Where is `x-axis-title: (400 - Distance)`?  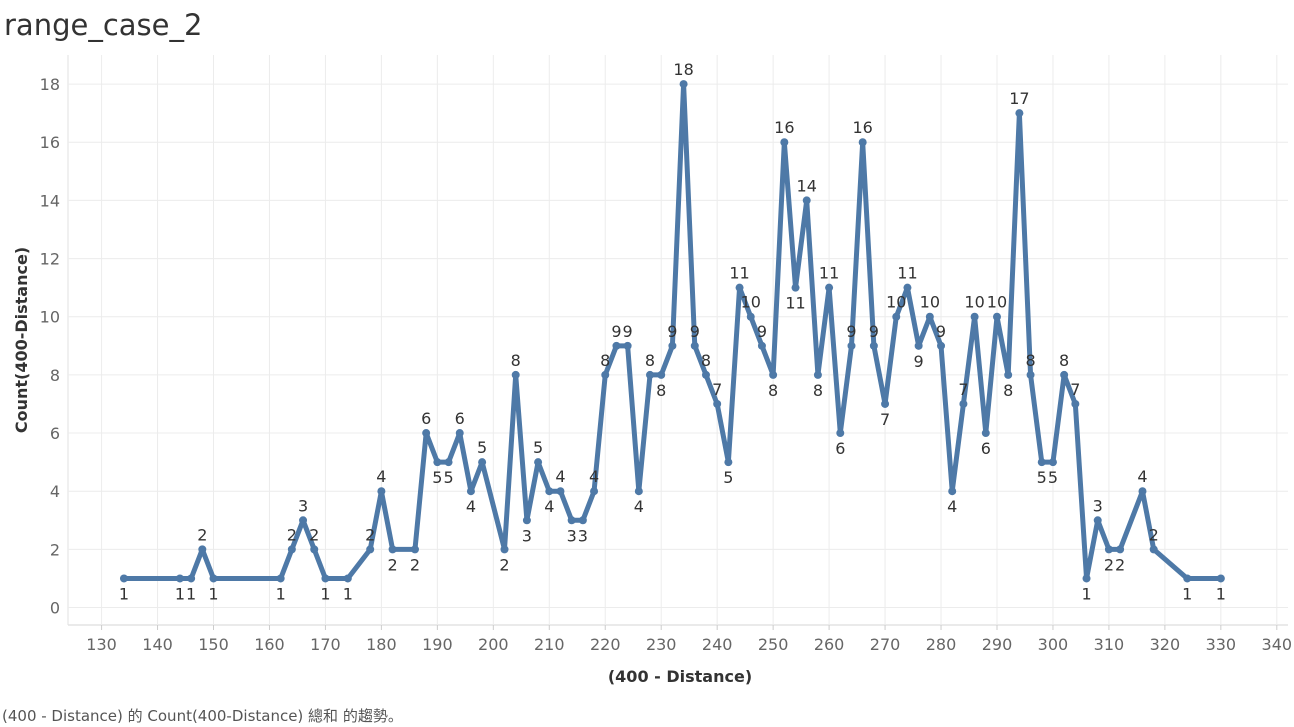 x-axis-title: (400 - Distance) is located at coordinates (680, 676).